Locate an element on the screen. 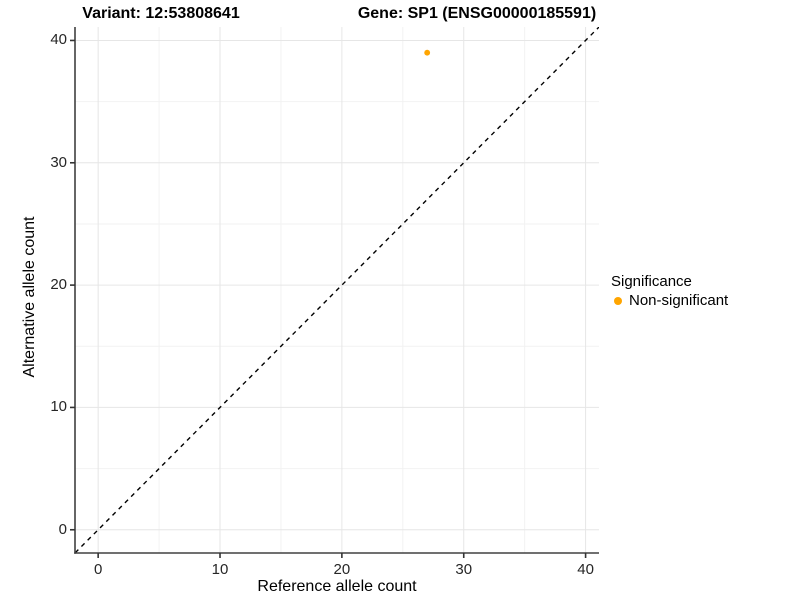 Image resolution: width=800 pixels, height=600 pixels. x-tick-label: 0 is located at coordinates (98, 569).